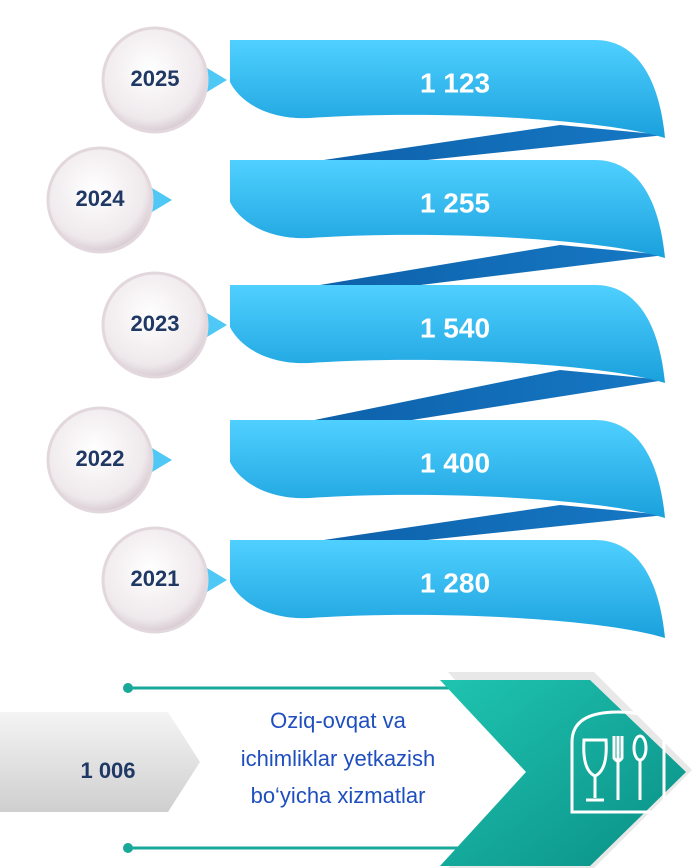 This screenshot has height=868, width=692. I want to click on value-tag, so click(100, 762).